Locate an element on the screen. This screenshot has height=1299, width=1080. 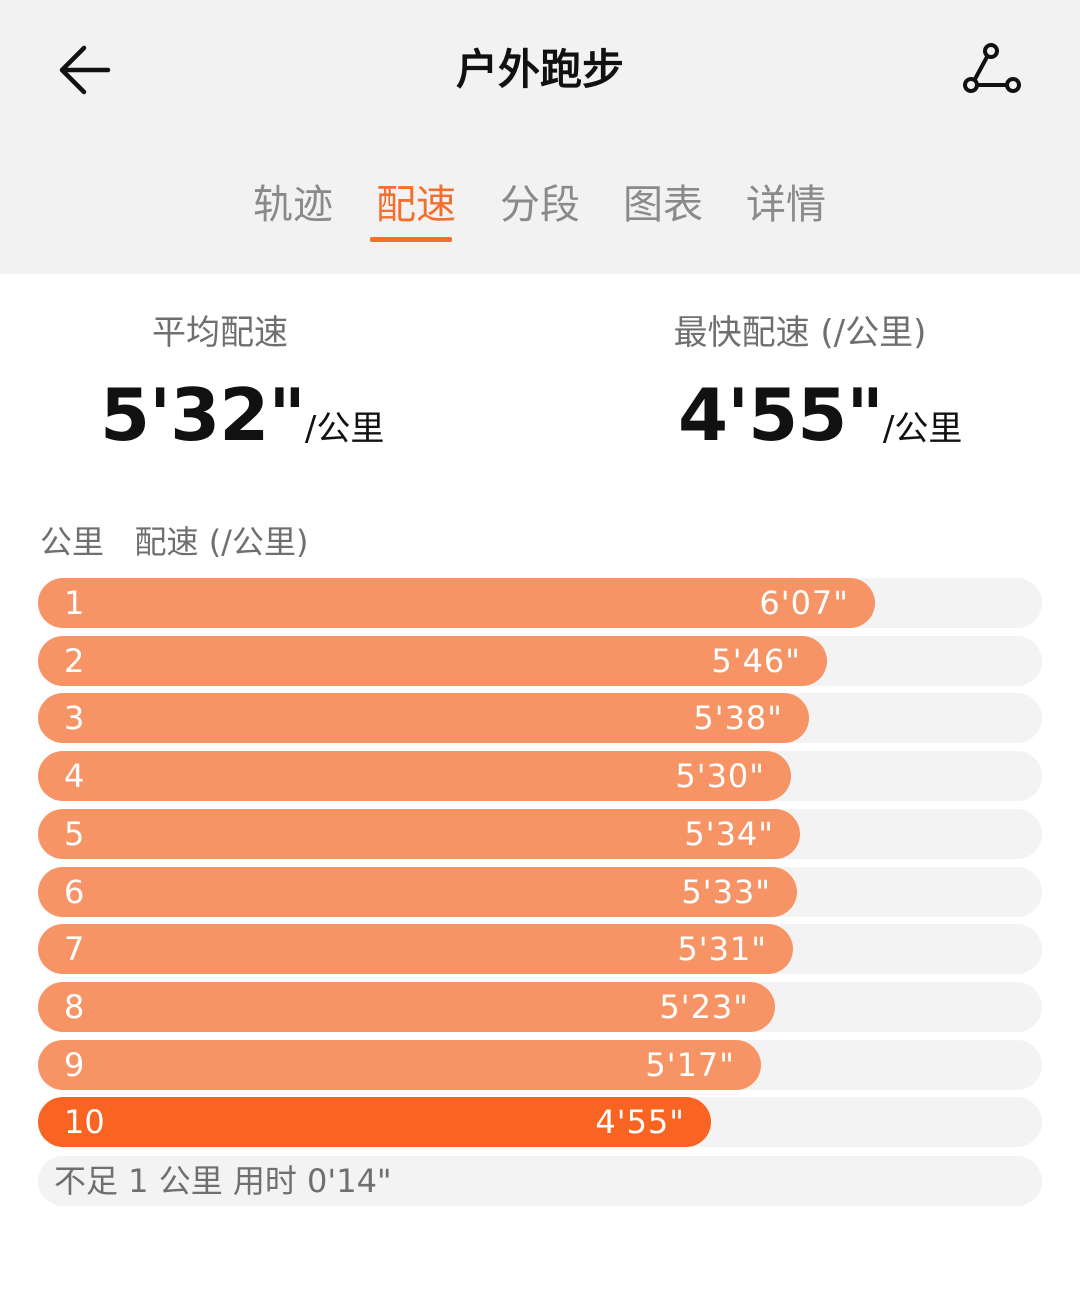
split-km: 1 is located at coordinates (74, 603).